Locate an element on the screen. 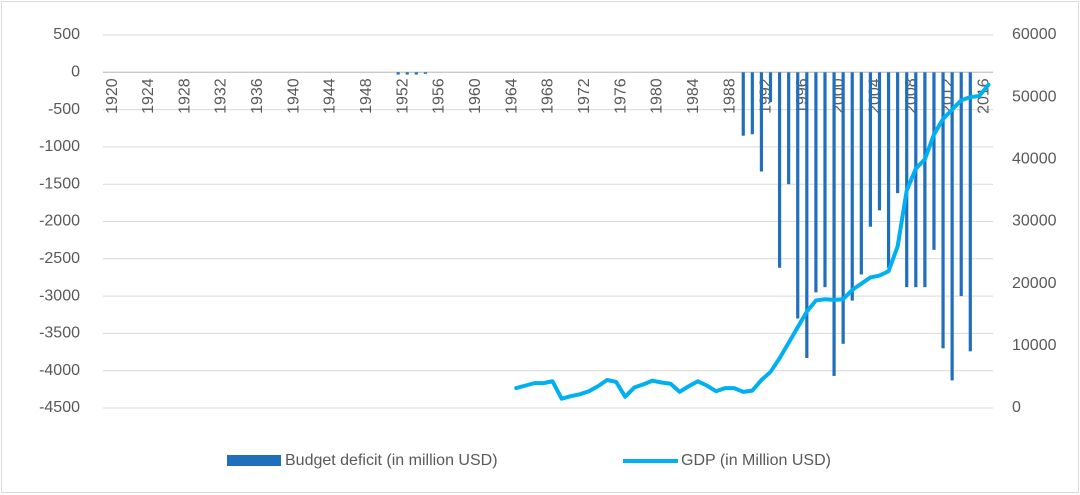 This screenshot has width=1080, height=495. x-tick-label: 1972 is located at coordinates (584, 96).